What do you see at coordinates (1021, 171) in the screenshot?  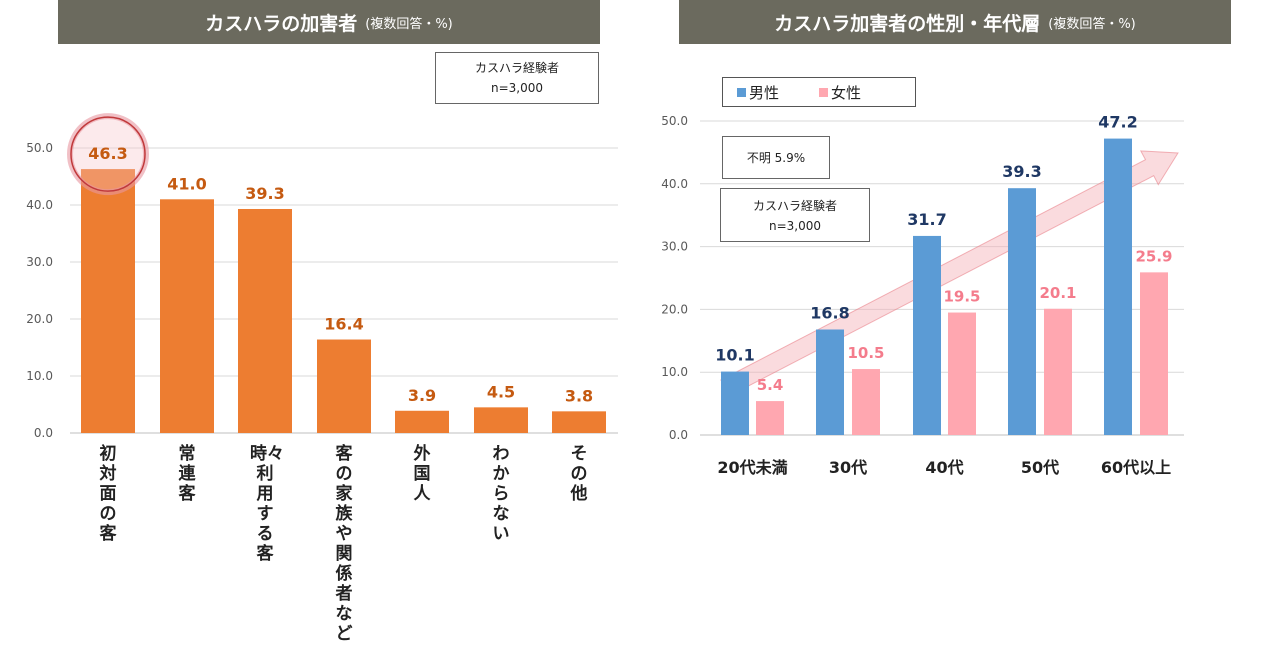 I see `male-bar-value-label: 39.3` at bounding box center [1021, 171].